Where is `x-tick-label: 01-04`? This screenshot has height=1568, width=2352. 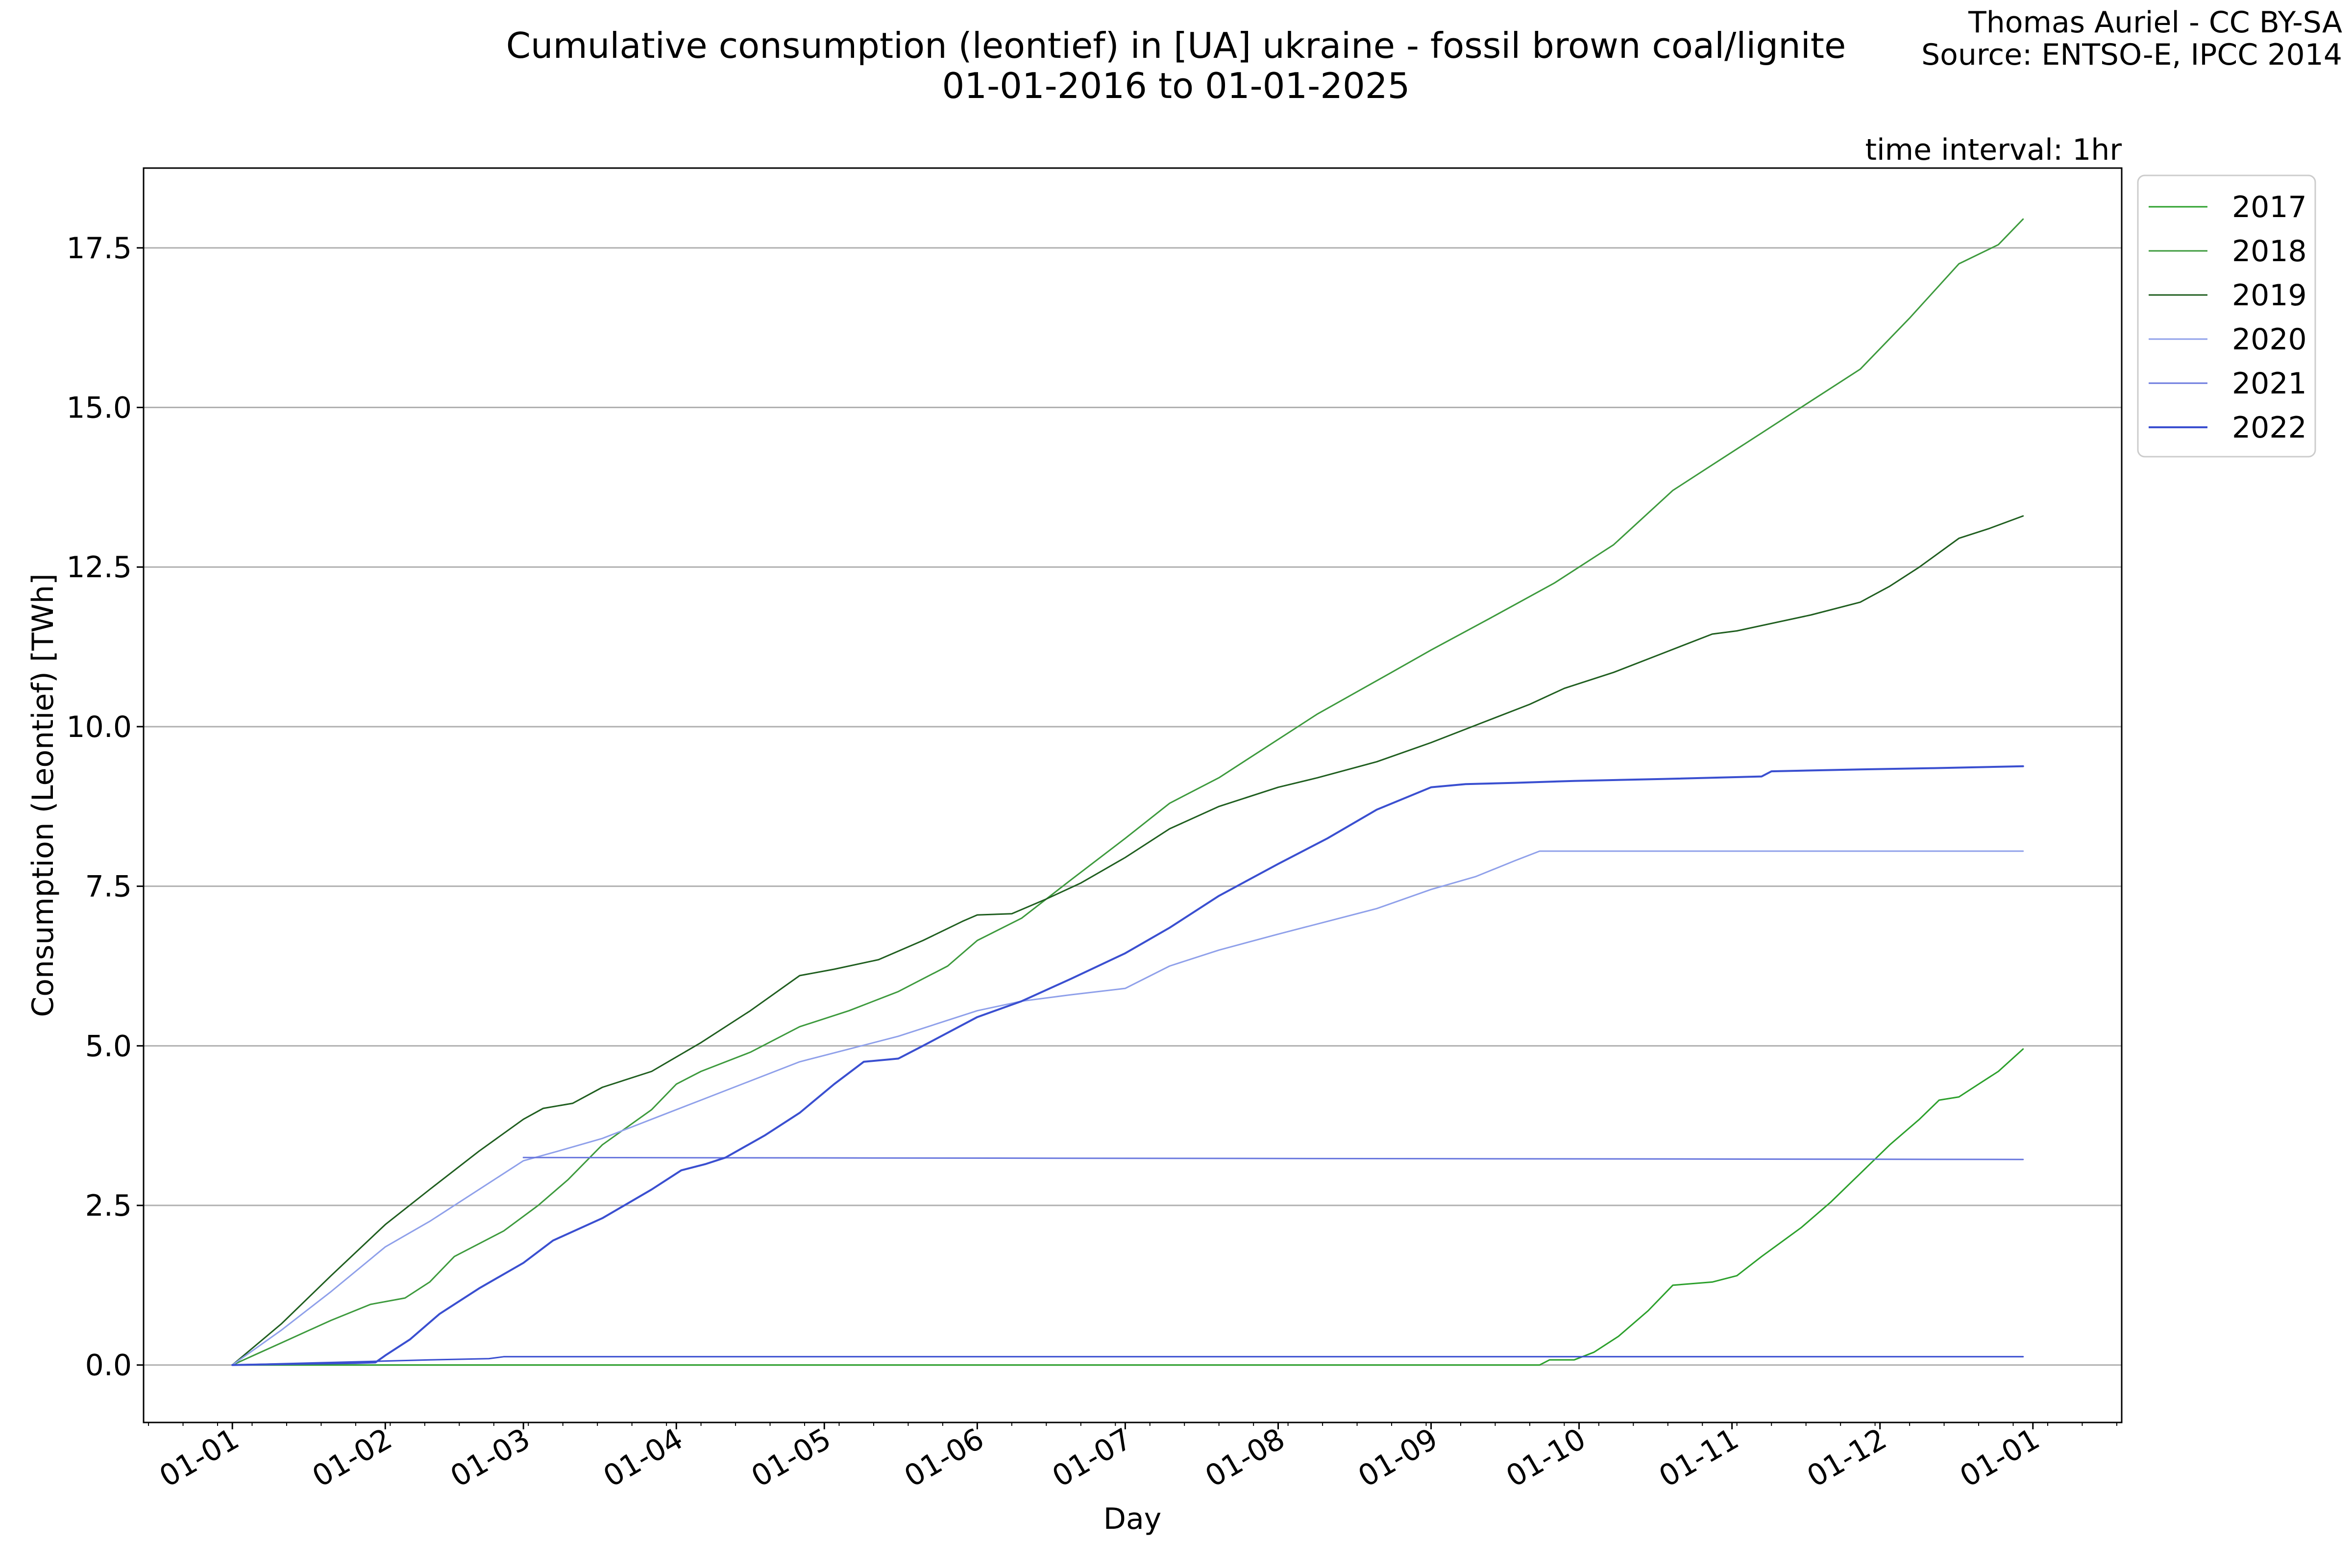 x-tick-label: 01-04 is located at coordinates (643, 1457).